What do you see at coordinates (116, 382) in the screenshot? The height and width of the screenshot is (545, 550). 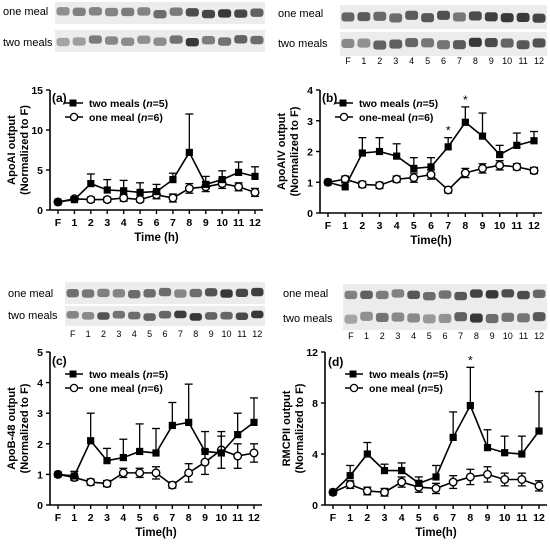 I see `legend: two meals (n=5) one meal (n=6)` at bounding box center [116, 382].